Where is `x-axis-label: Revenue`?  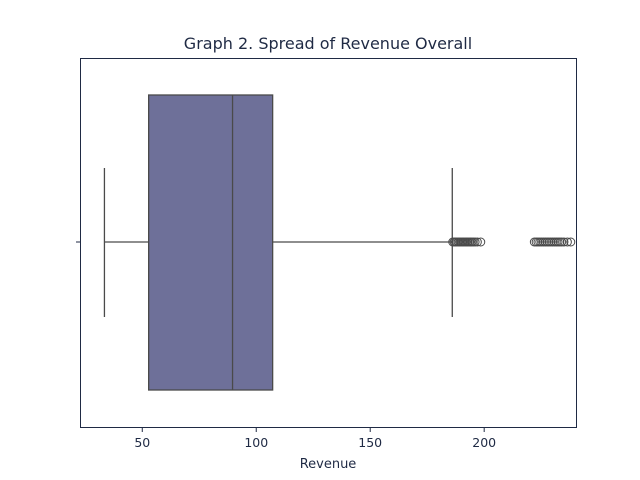
x-axis-label: Revenue is located at coordinates (328, 464).